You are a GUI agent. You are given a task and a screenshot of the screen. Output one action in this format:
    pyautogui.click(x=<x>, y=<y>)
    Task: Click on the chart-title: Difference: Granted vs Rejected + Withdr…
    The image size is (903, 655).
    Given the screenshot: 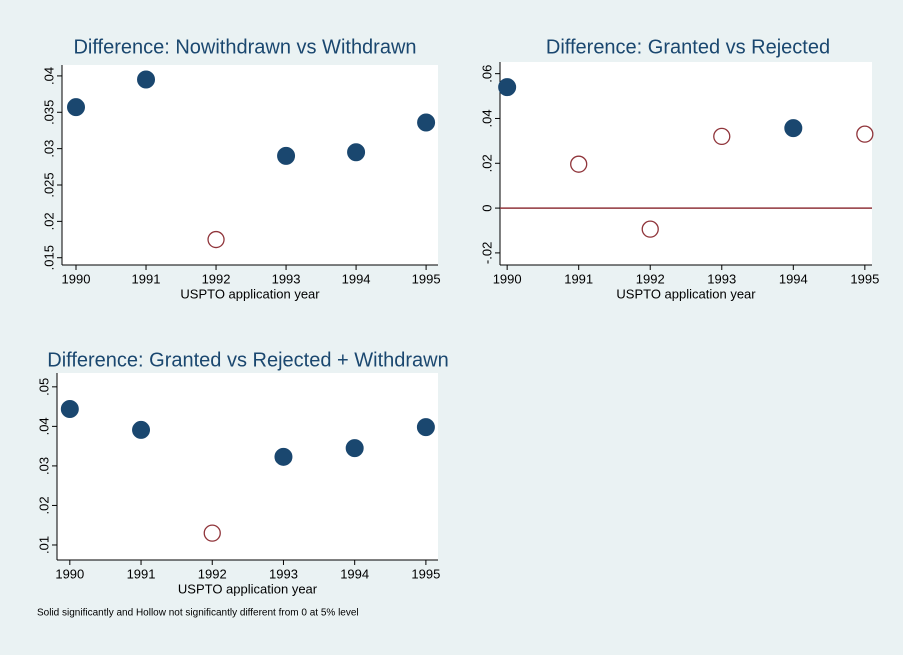 What is the action you would take?
    pyautogui.click(x=247, y=360)
    